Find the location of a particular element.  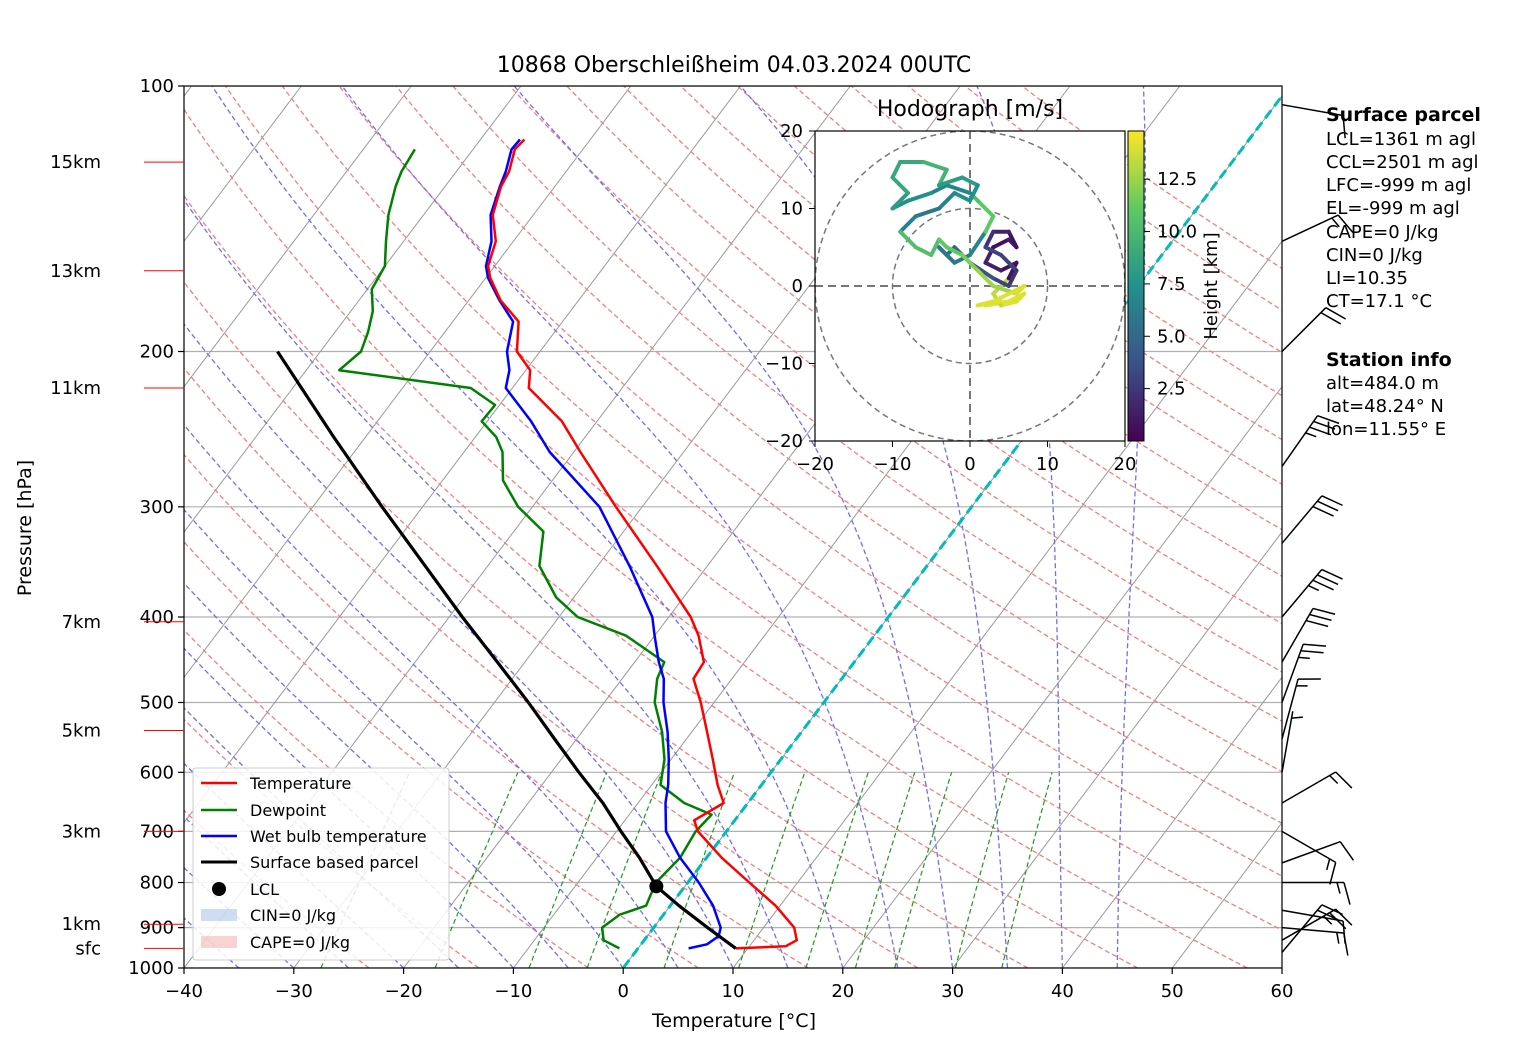

height-mark-label: 11km is located at coordinates (75, 388).